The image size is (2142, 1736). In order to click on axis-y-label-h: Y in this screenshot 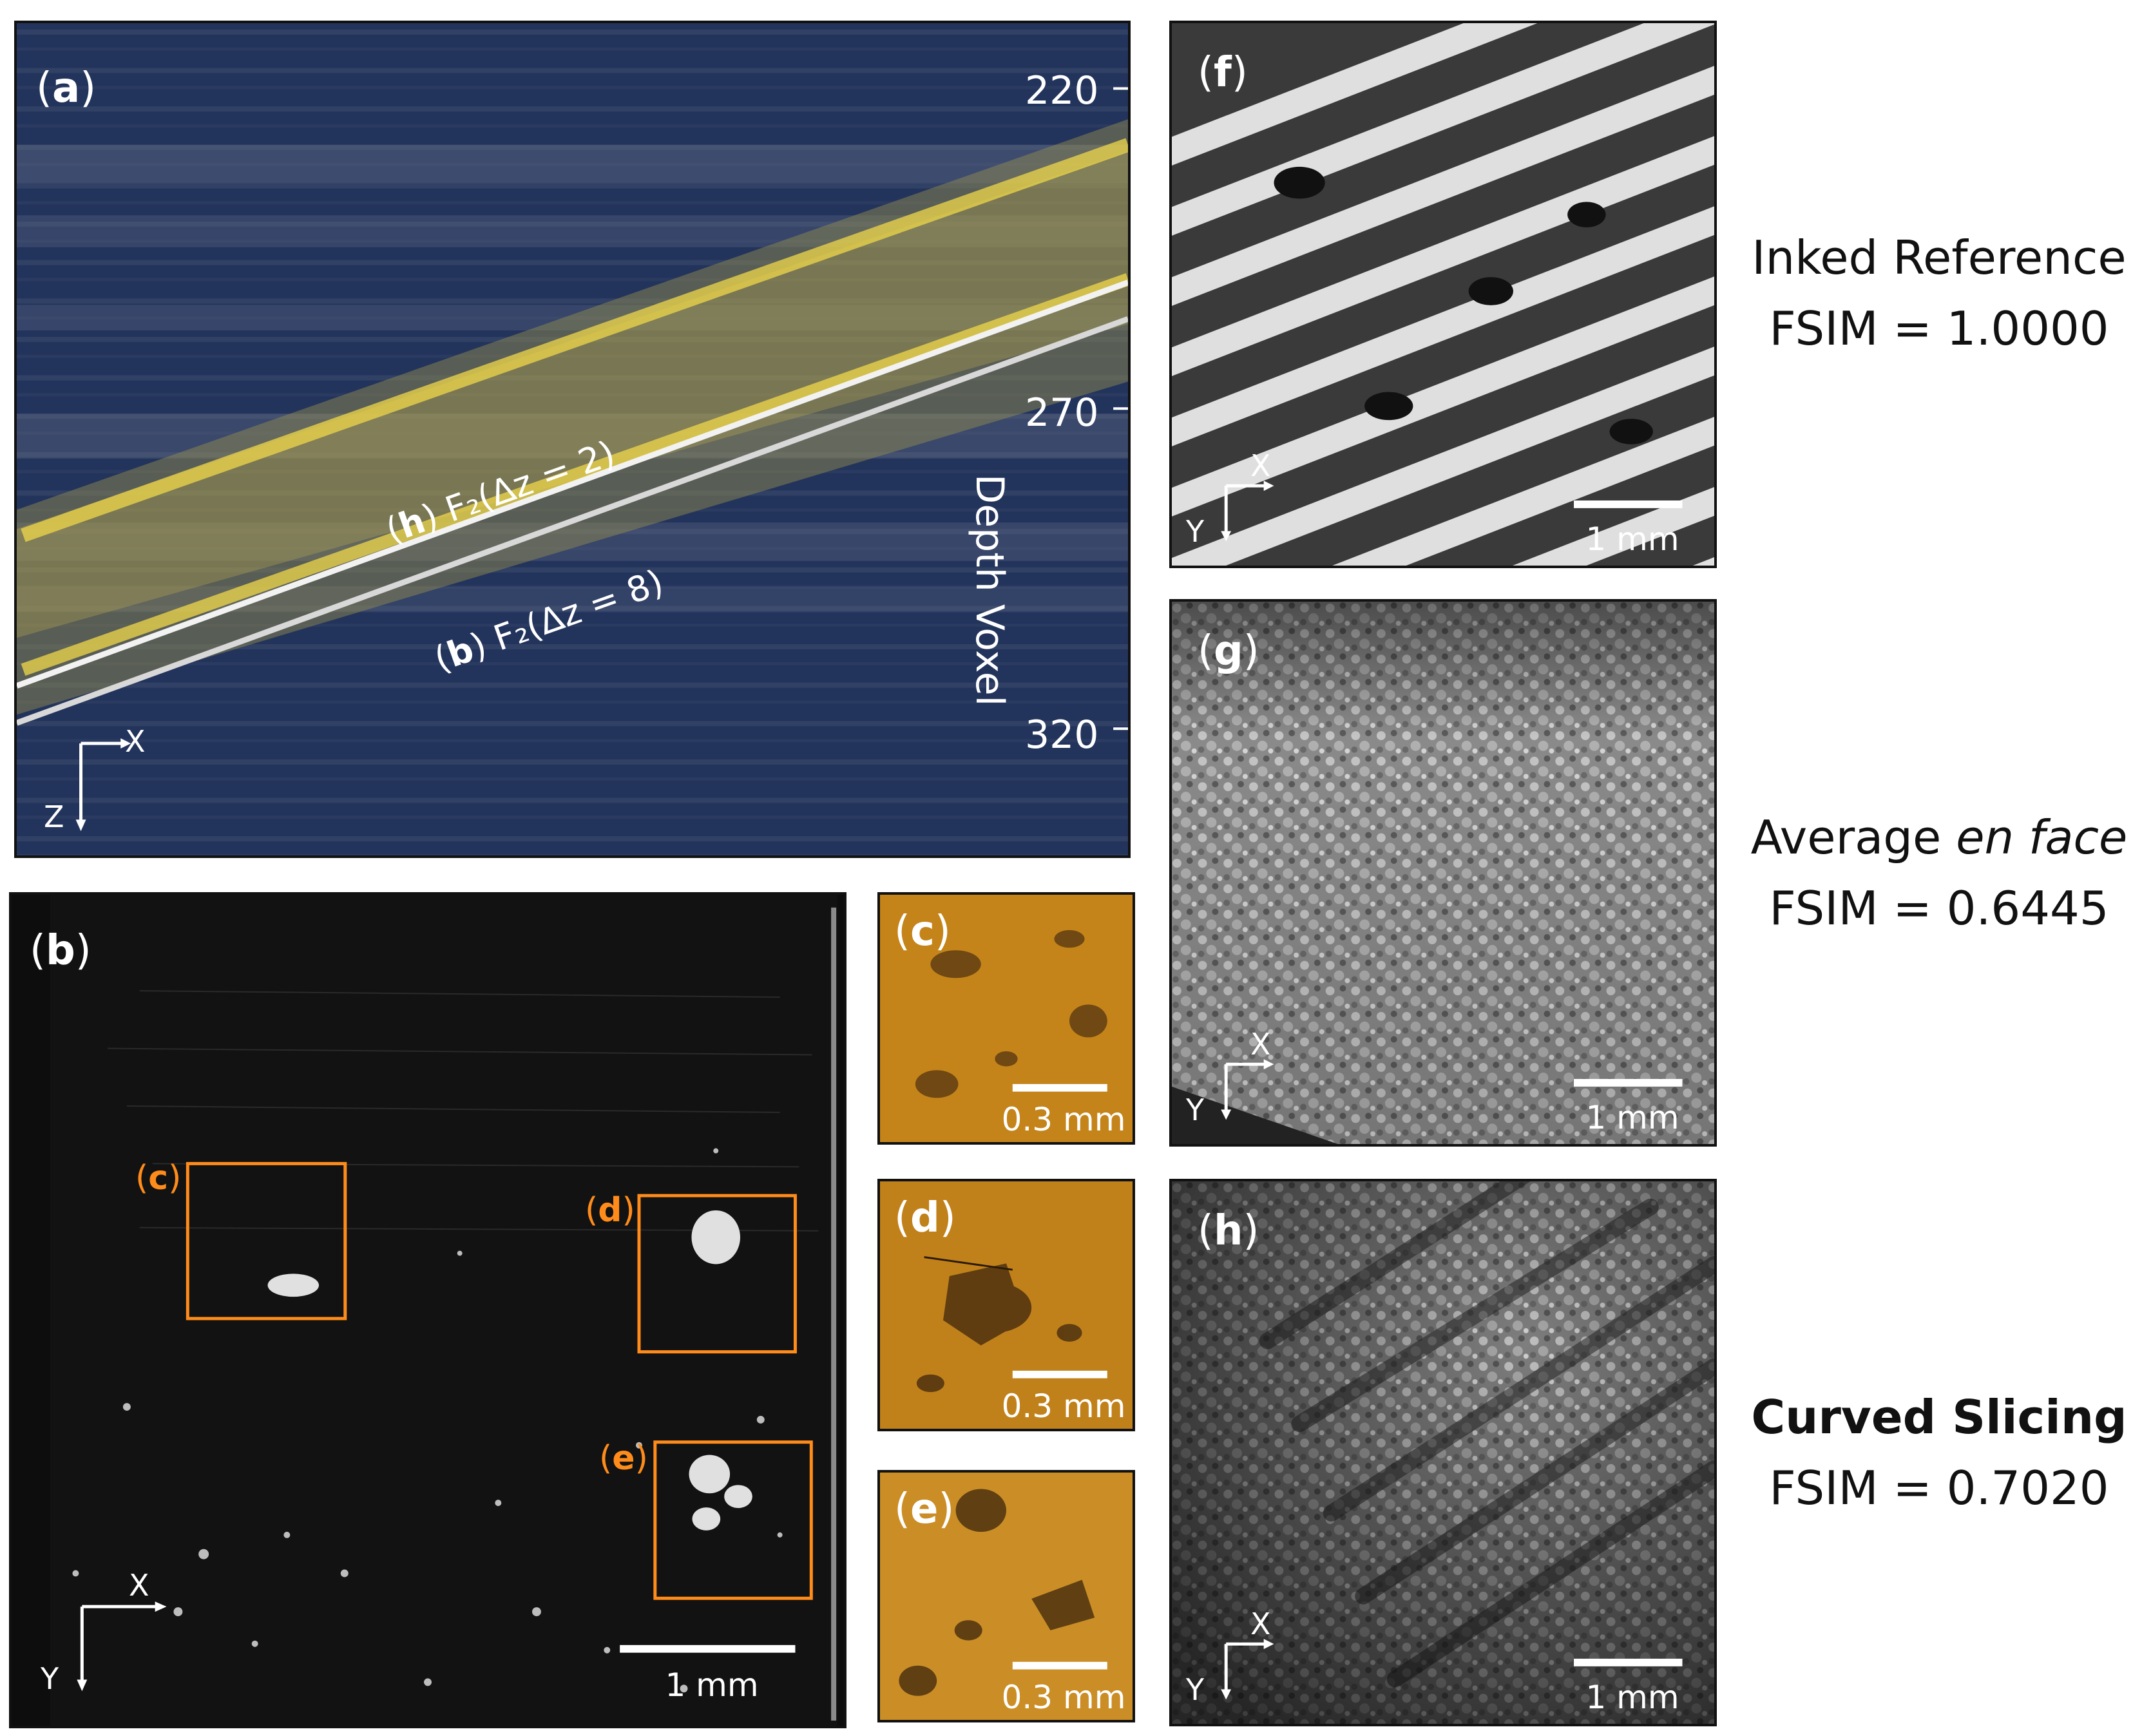, I will do `click(1195, 1689)`.